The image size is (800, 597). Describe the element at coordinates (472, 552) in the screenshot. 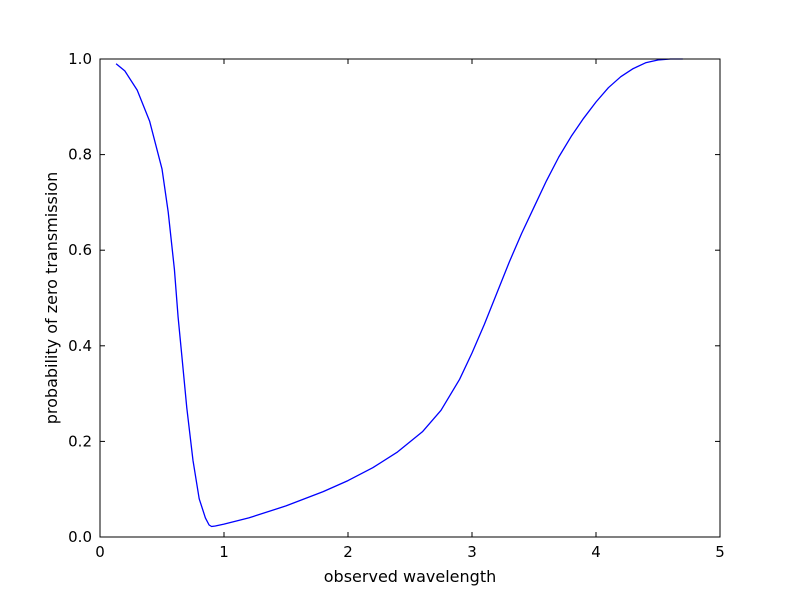

I see `x-tick-label: 3` at that location.